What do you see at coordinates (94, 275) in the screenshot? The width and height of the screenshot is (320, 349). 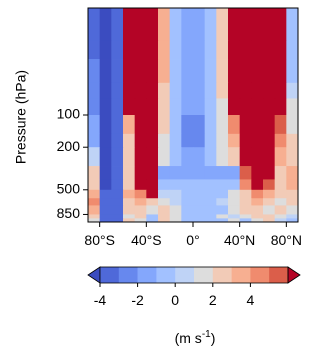 I see `colorbar-extend-min` at bounding box center [94, 275].